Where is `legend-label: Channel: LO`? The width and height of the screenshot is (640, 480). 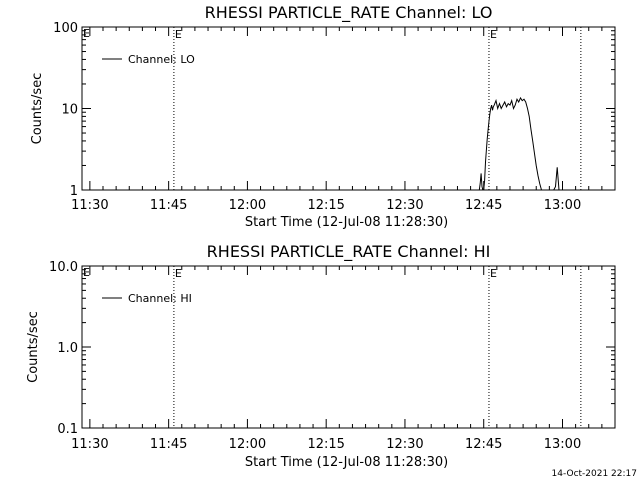 legend-label: Channel: LO is located at coordinates (161, 59).